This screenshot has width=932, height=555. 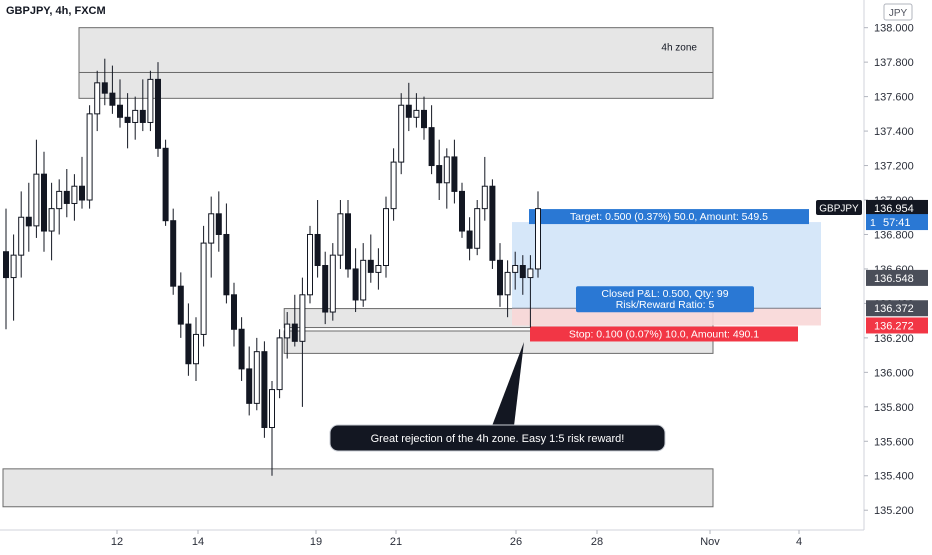 What do you see at coordinates (799, 542) in the screenshot?
I see `x-tick-label: 4` at bounding box center [799, 542].